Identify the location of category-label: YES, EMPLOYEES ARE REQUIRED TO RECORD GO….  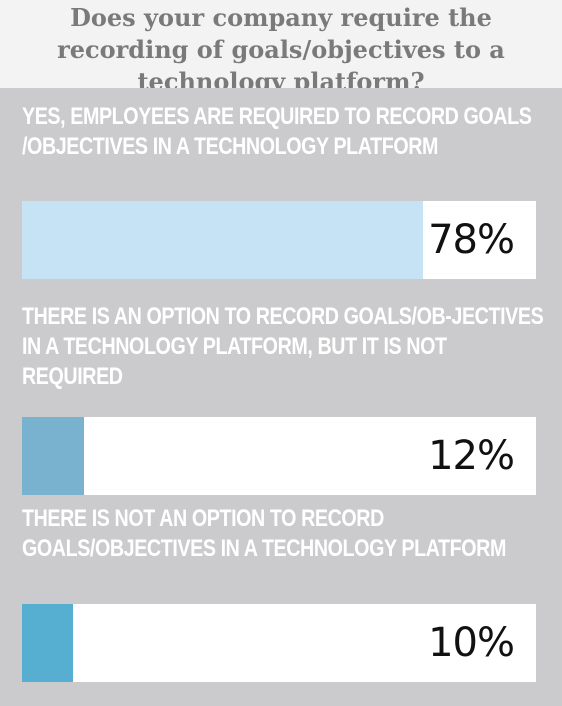
(277, 131).